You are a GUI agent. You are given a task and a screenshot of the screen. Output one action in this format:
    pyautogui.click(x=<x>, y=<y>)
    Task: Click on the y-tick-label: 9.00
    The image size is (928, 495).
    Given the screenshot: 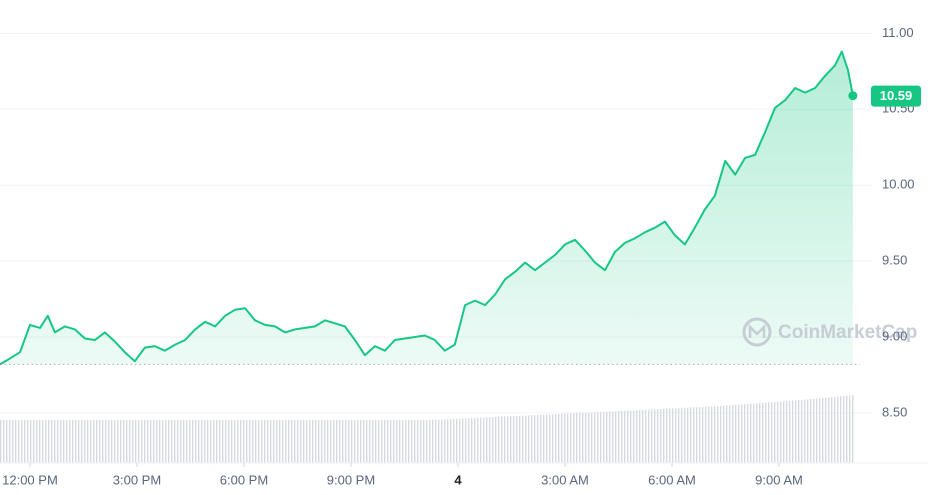 What is the action you would take?
    pyautogui.click(x=894, y=335)
    